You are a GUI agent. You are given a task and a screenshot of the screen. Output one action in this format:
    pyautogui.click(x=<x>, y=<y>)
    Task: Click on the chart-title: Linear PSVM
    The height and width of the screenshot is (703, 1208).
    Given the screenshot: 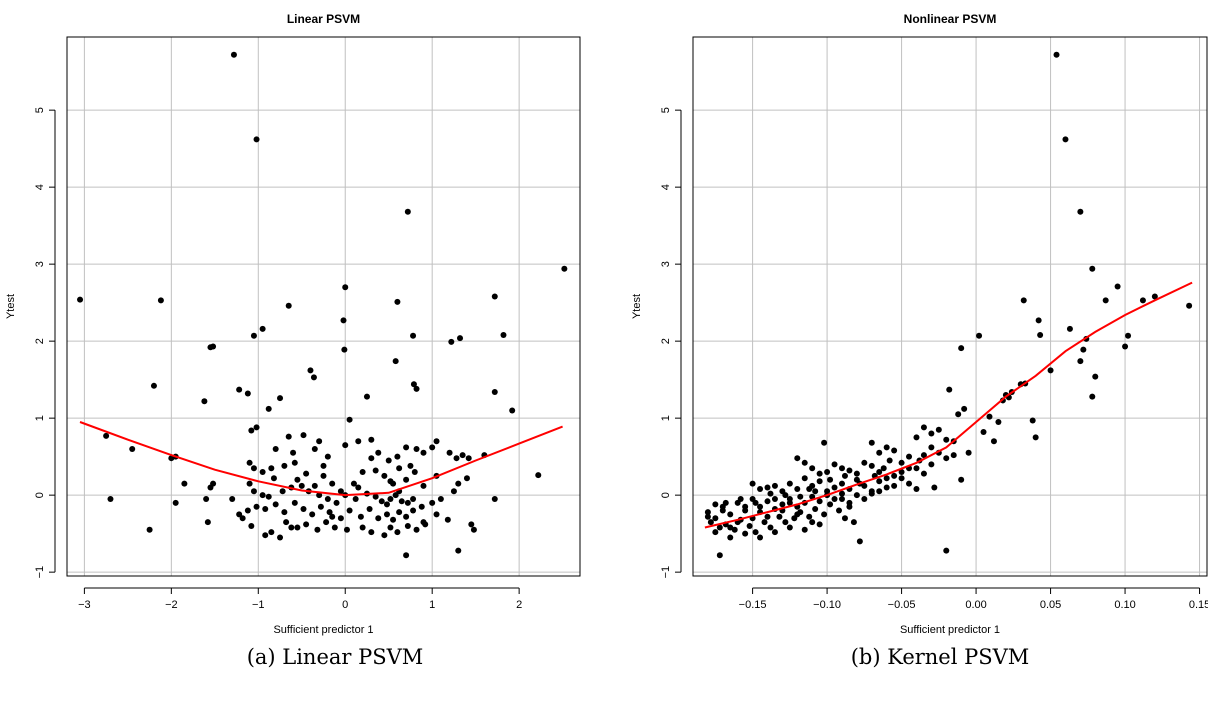 What is the action you would take?
    pyautogui.click(x=323, y=19)
    